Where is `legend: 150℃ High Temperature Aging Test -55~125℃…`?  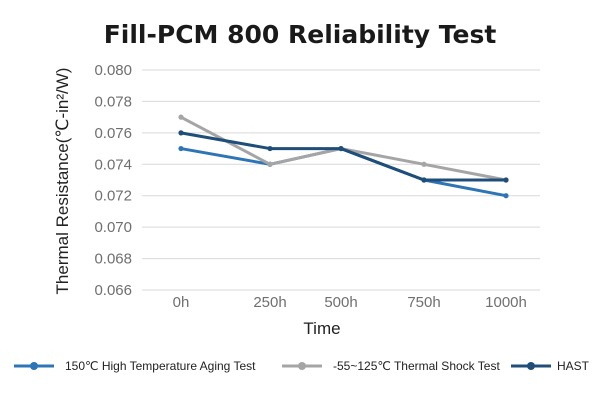 legend: 150℃ High Temperature Aging Test -55~125℃… is located at coordinates (302, 366).